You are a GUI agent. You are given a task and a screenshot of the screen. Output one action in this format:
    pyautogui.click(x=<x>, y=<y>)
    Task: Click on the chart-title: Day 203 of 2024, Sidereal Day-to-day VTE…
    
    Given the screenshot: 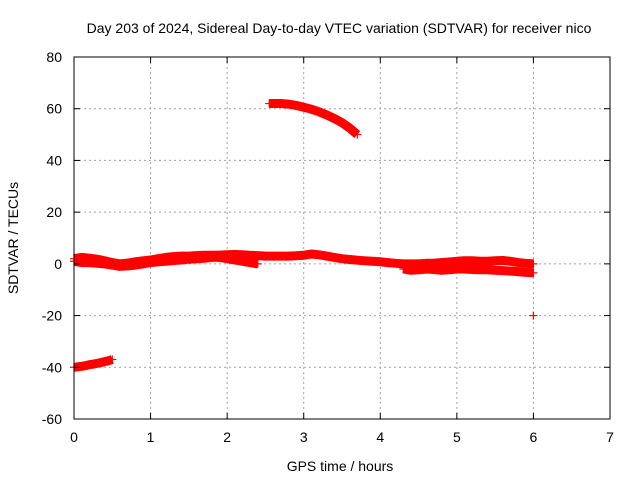 What is the action you would take?
    pyautogui.click(x=339, y=28)
    